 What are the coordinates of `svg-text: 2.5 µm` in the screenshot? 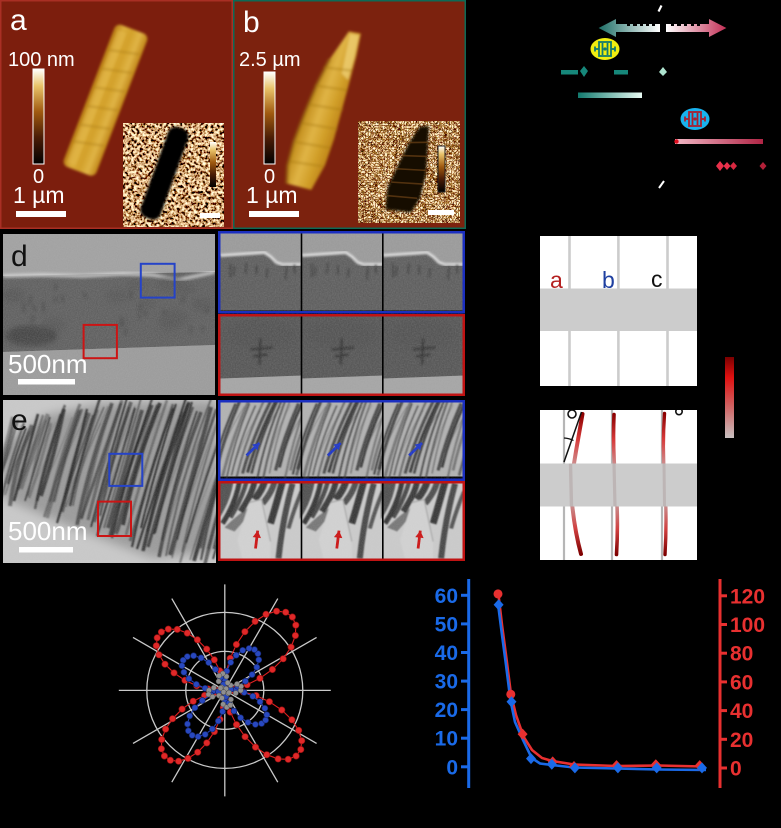 It's located at (270, 60).